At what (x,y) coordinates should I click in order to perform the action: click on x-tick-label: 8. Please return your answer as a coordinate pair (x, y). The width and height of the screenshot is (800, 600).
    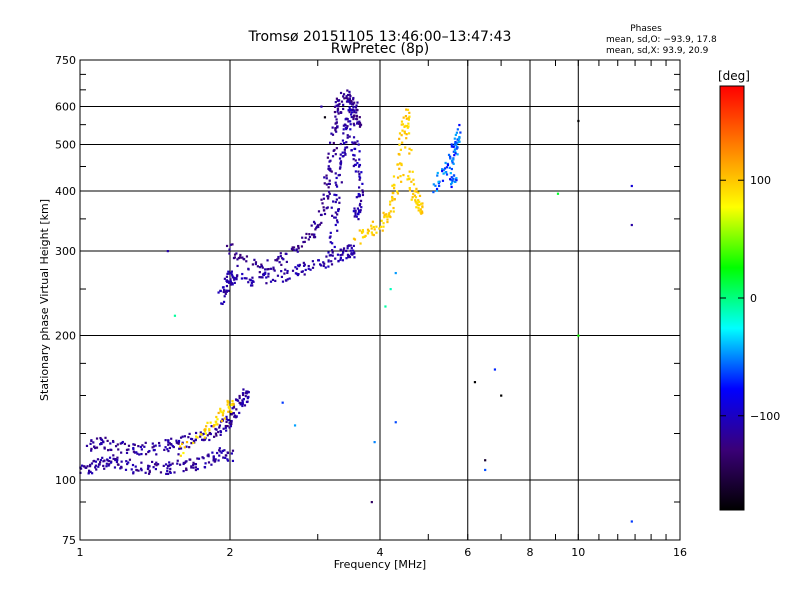
    Looking at the image, I should click on (530, 552).